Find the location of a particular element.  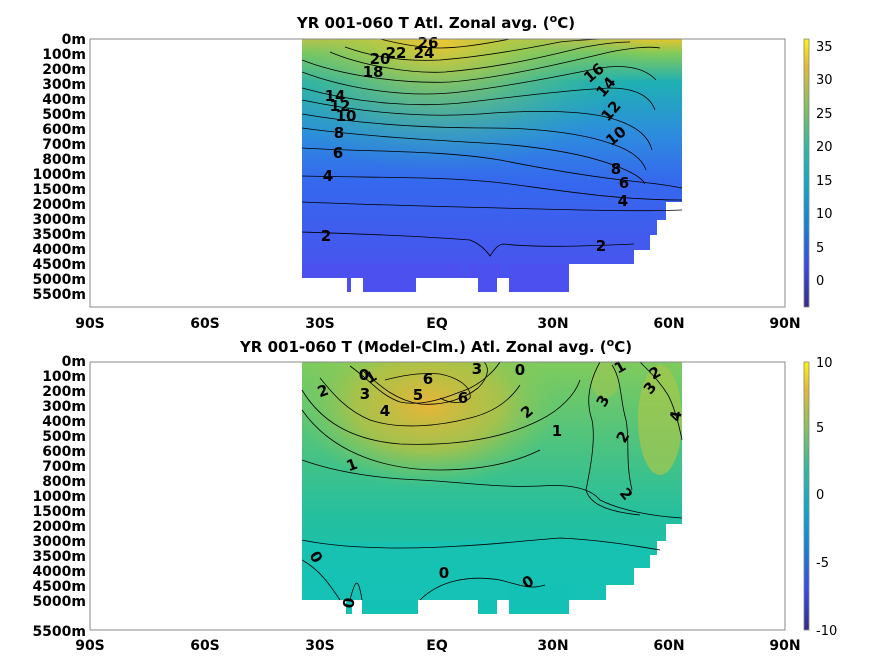

bottom-x-axis: 90S 60S 30S EQ 30N 60N 90N is located at coordinates (437, 646).